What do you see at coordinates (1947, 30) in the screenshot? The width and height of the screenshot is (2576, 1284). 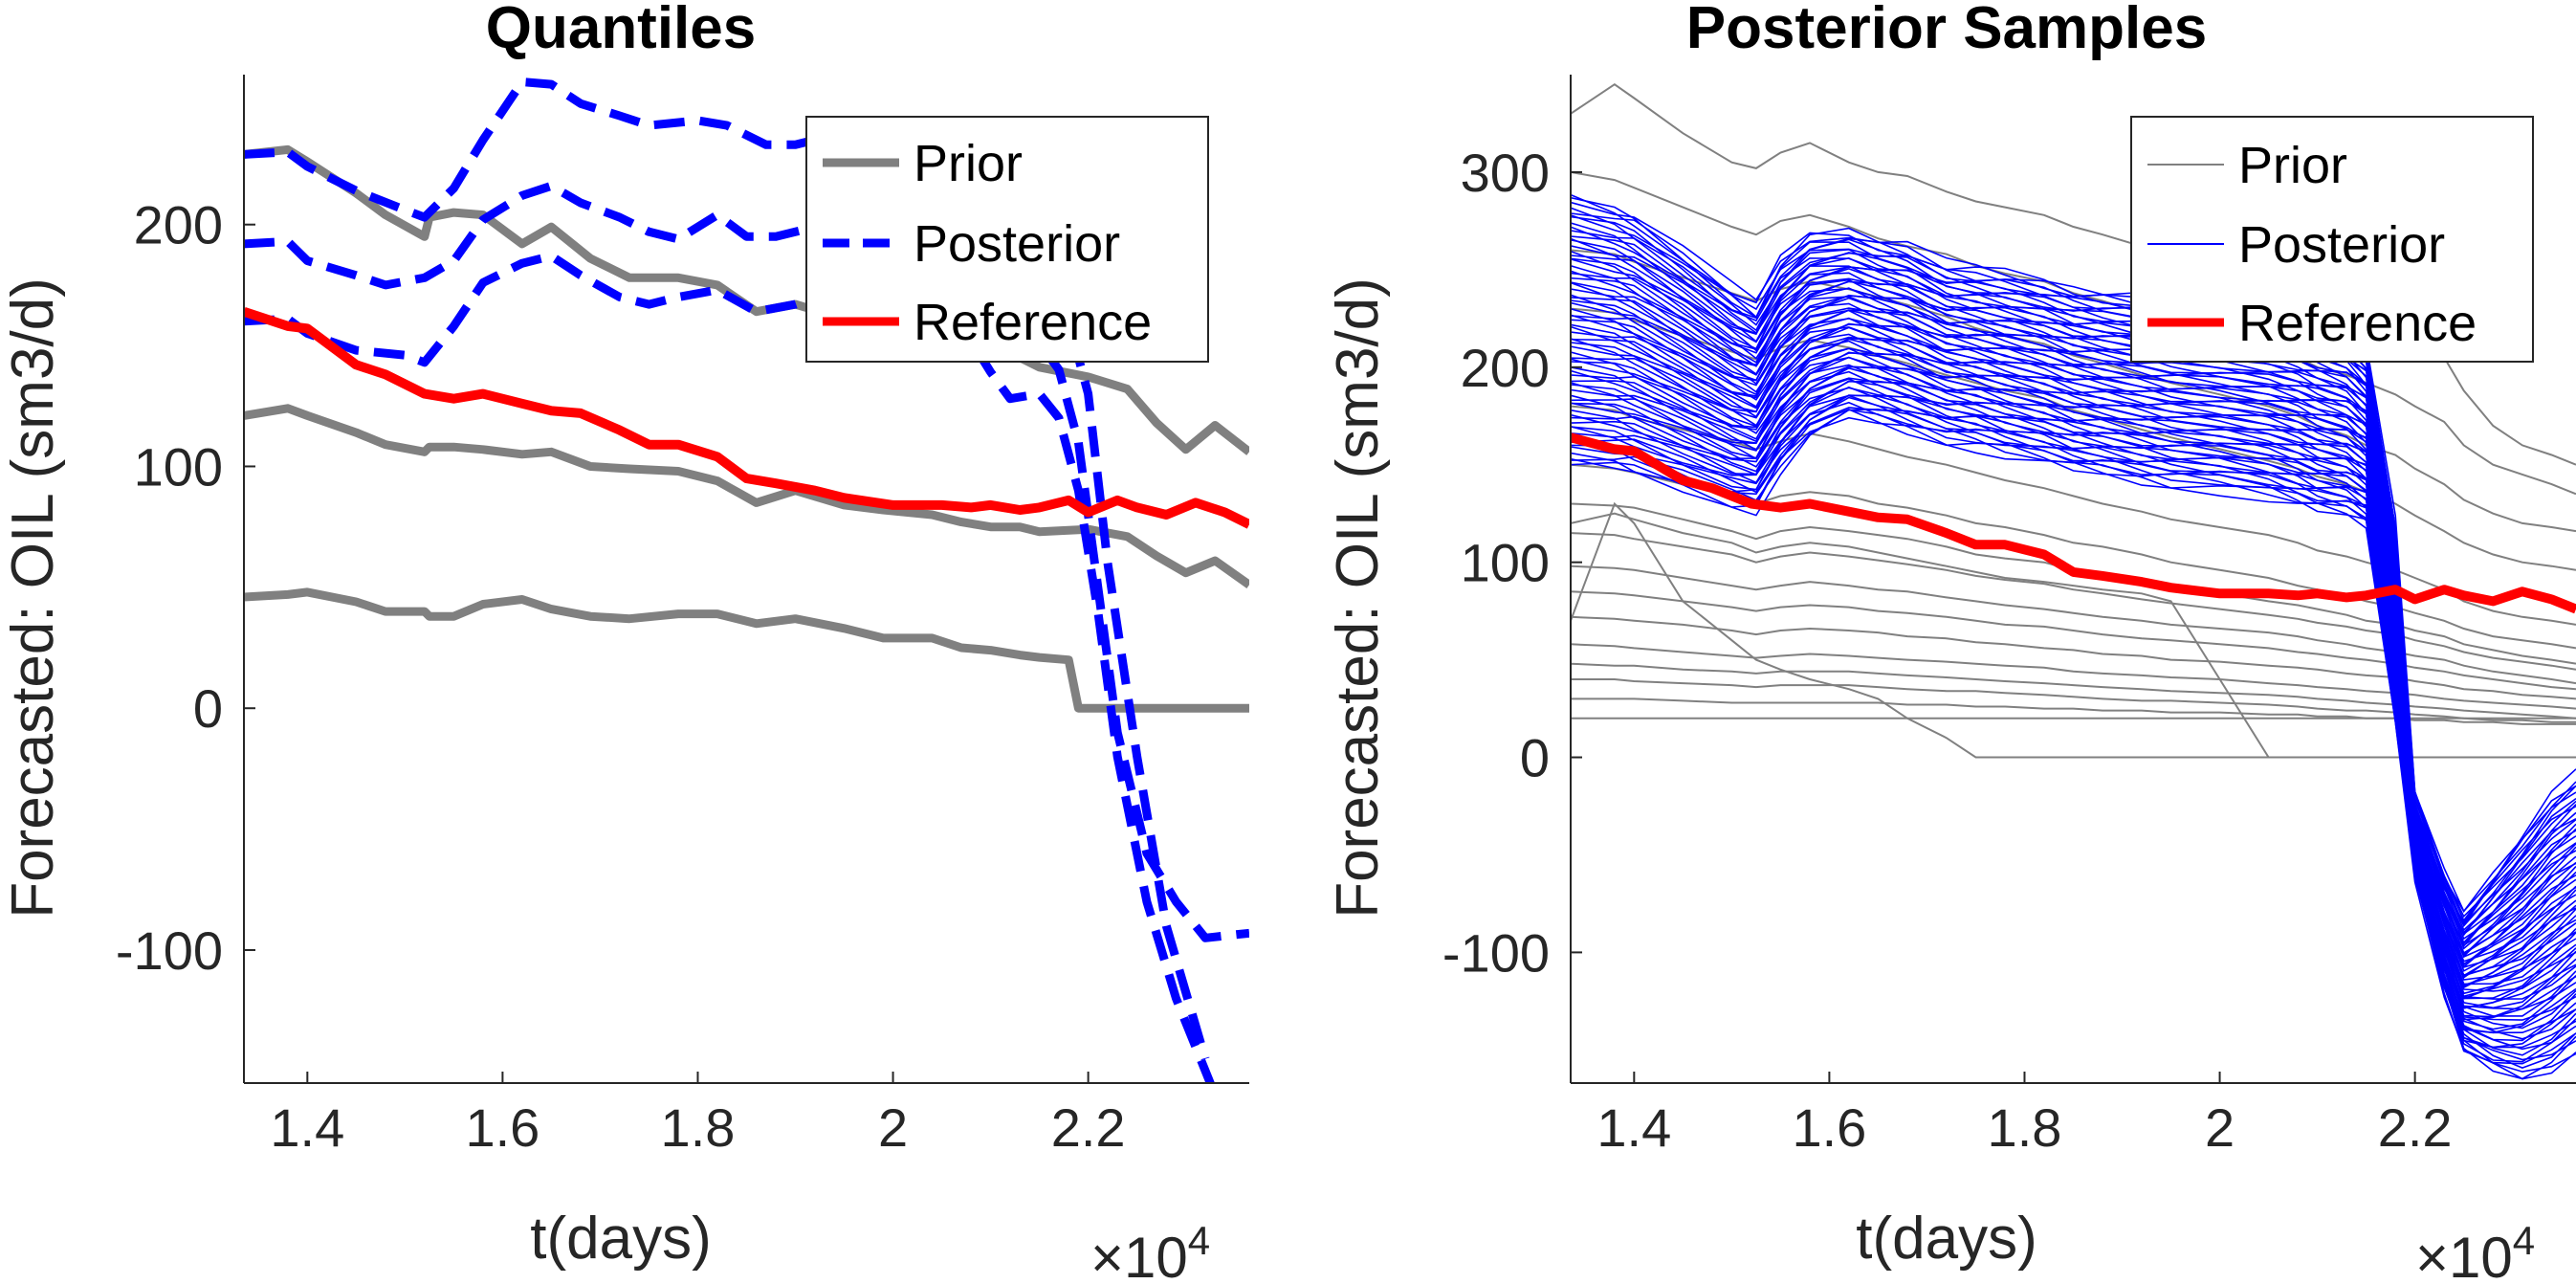 I see `panel-title: Posterior Samples` at bounding box center [1947, 30].